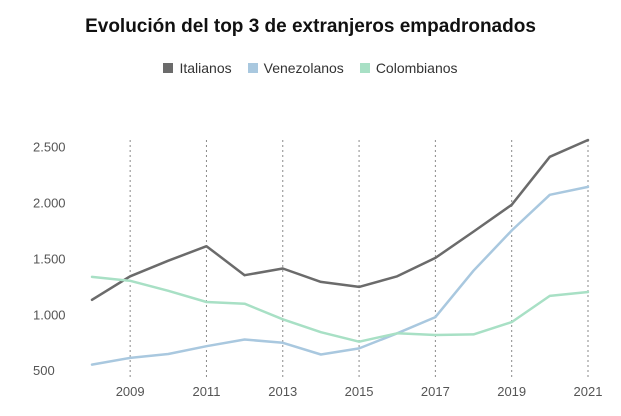  I want to click on y-tick-label-1.500: 1.500, so click(49, 258).